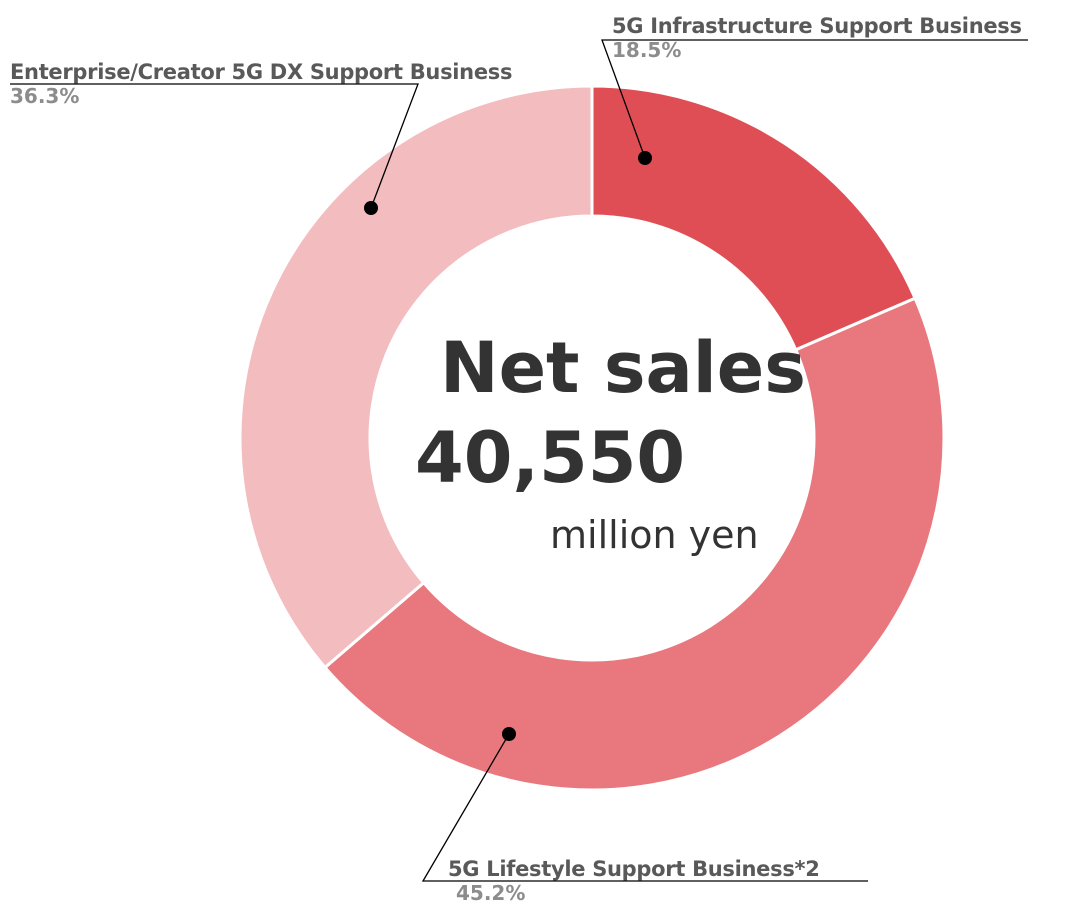 The image size is (1074, 917). Describe the element at coordinates (550, 458) in the screenshot. I see `center-value: 40,550` at that location.